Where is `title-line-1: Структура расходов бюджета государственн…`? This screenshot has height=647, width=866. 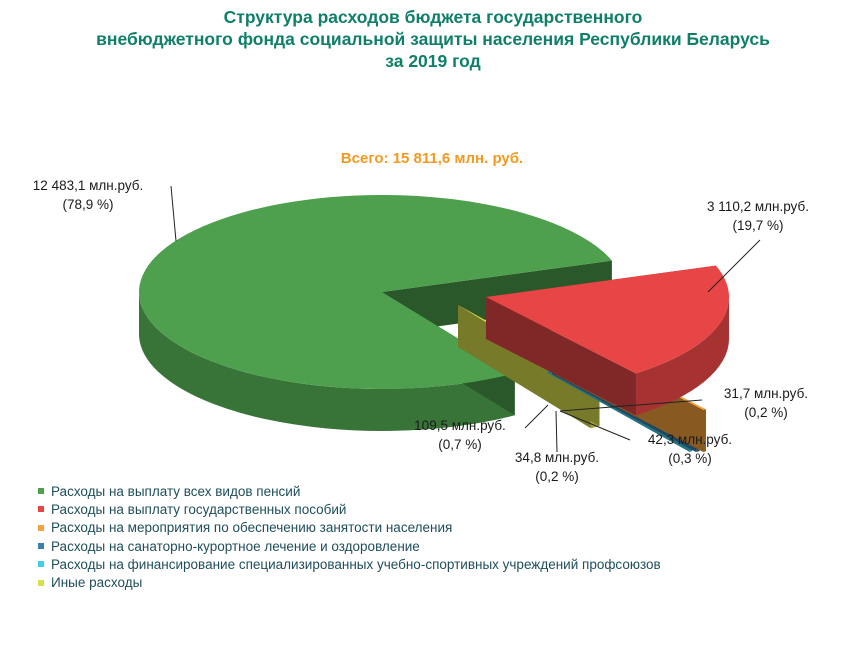 title-line-1: Структура расходов бюджета государственн… is located at coordinates (433, 17).